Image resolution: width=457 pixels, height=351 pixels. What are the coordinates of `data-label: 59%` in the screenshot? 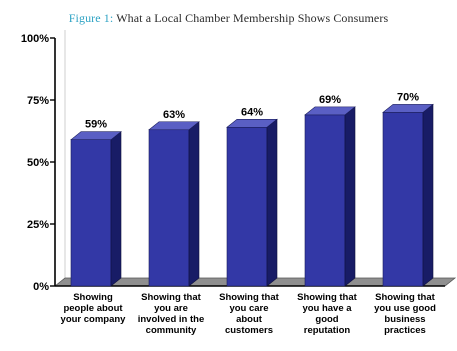 It's located at (96, 125).